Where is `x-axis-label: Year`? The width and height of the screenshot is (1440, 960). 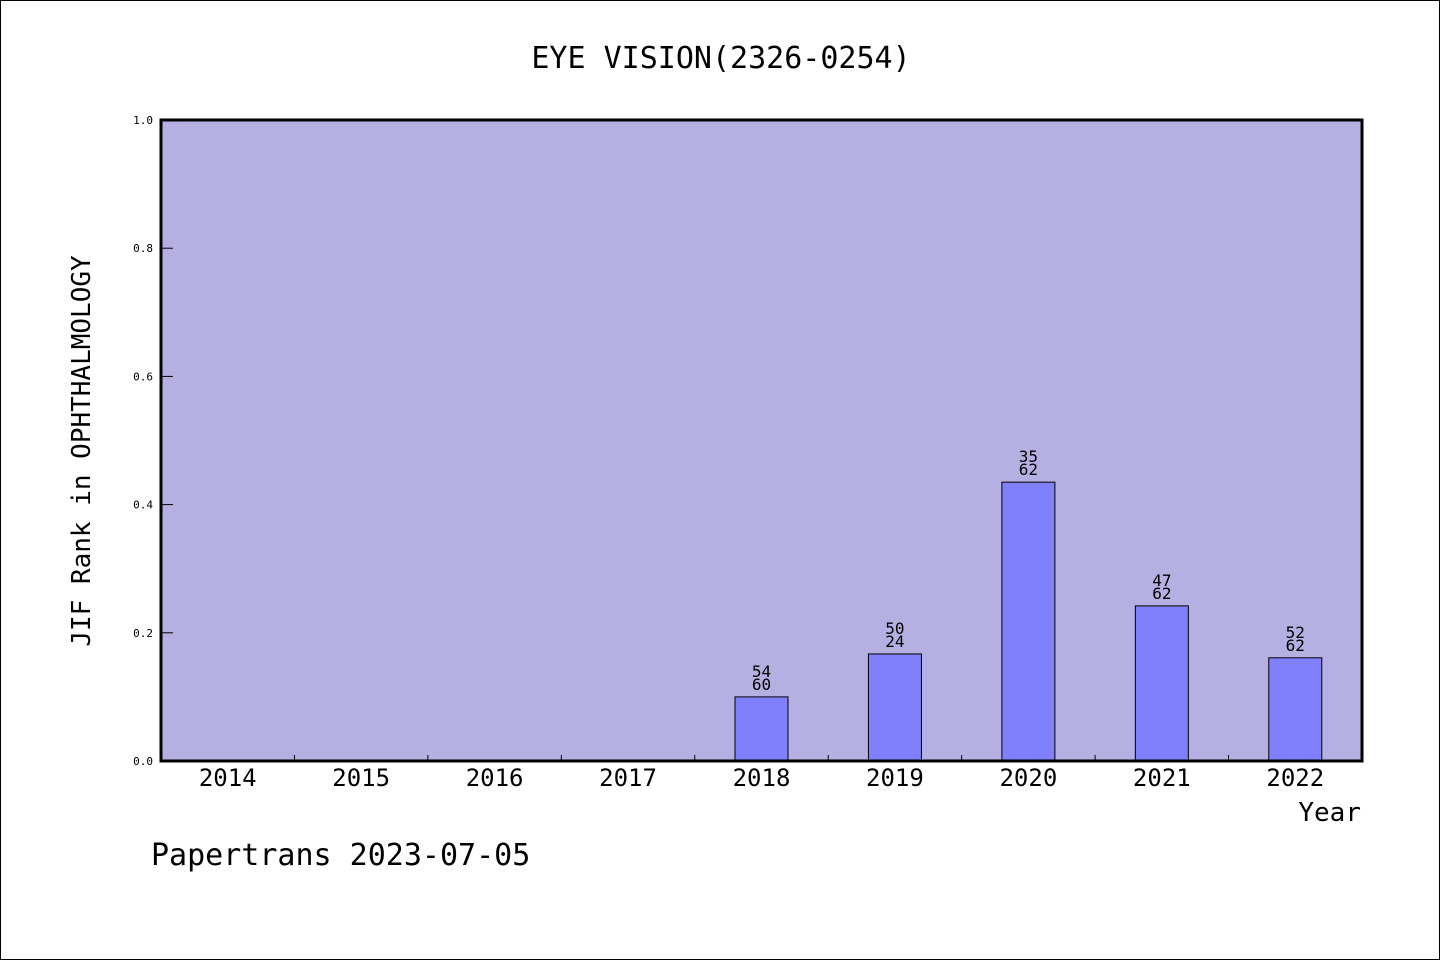 x-axis-label: Year is located at coordinates (1329, 813).